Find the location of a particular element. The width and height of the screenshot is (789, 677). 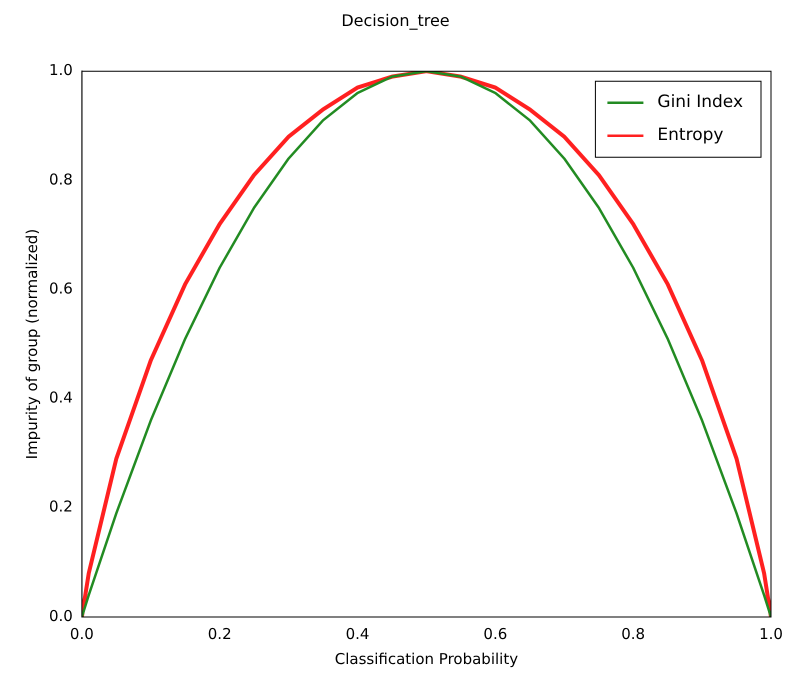

x-tick-label: 0.6 is located at coordinates (495, 633).